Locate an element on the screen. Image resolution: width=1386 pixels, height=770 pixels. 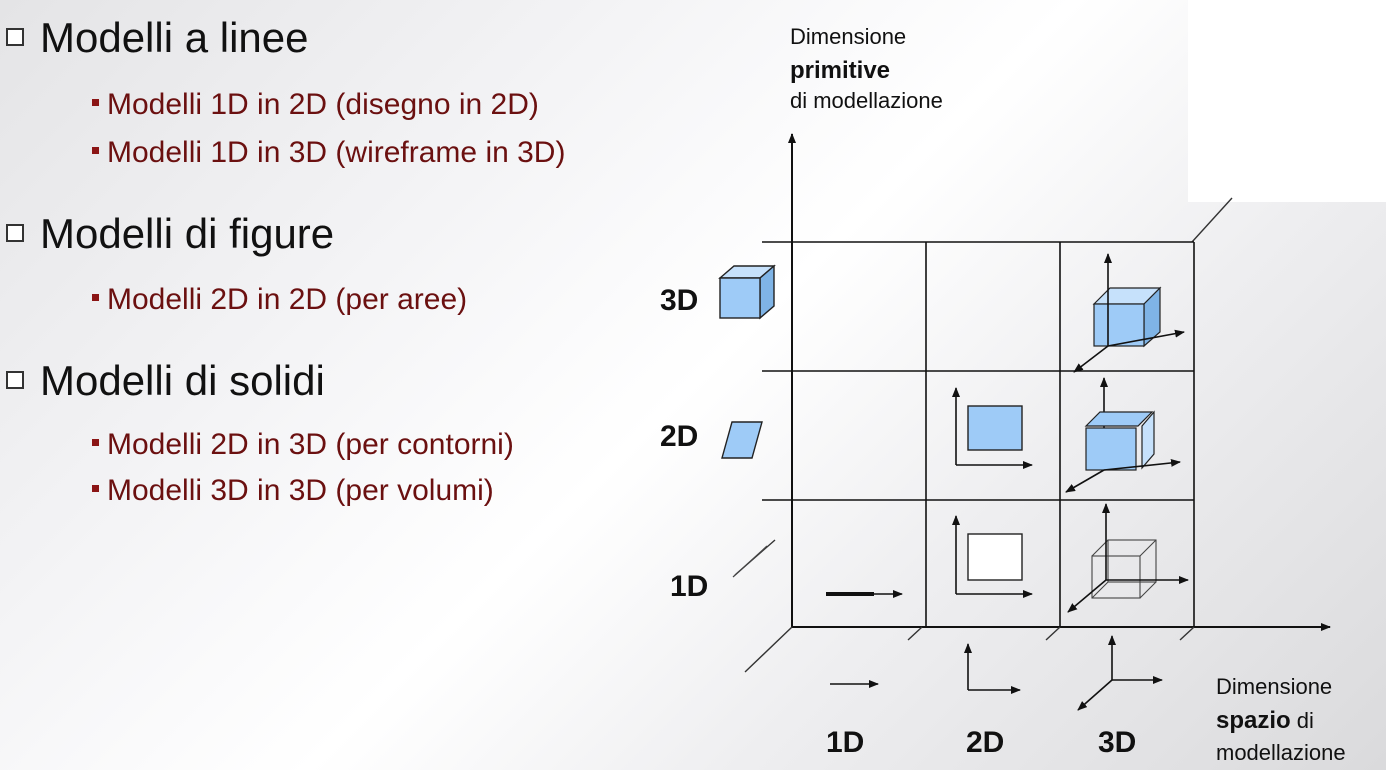
bullet-heading: Modelli di solidi is located at coordinates (165, 381).